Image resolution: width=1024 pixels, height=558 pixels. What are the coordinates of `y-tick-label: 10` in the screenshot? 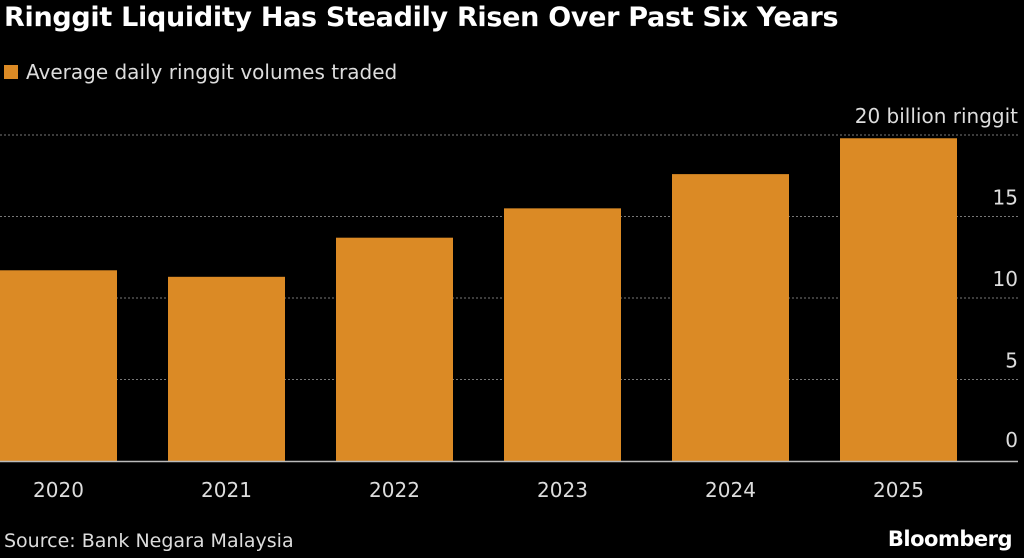 It's located at (1005, 279).